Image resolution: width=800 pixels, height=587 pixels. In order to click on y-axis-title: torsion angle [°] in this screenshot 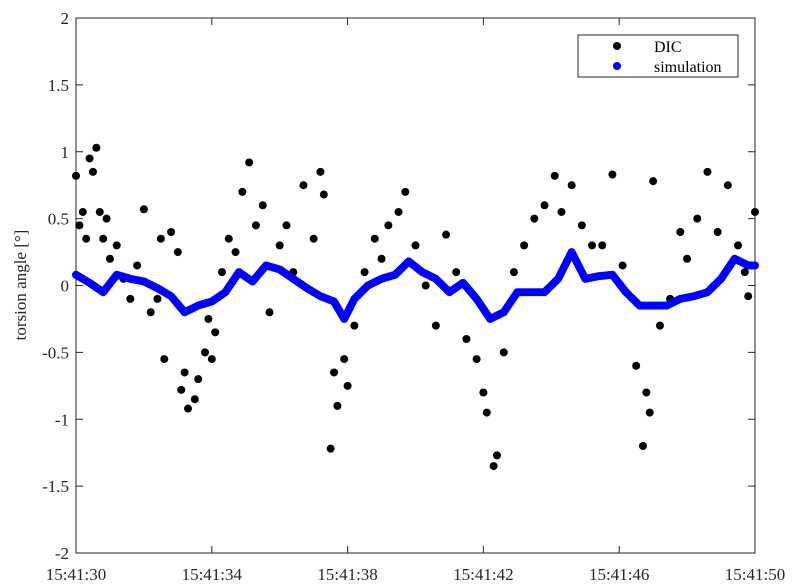, I will do `click(20, 285)`.